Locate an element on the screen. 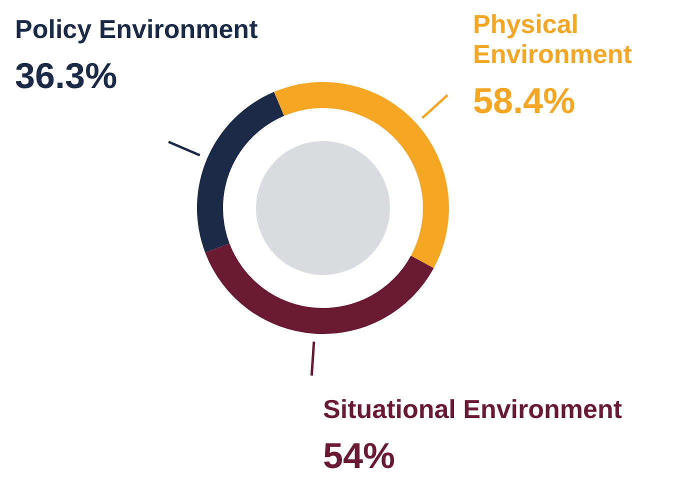 The height and width of the screenshot is (477, 686). slice-label: Policy Environment is located at coordinates (136, 29).